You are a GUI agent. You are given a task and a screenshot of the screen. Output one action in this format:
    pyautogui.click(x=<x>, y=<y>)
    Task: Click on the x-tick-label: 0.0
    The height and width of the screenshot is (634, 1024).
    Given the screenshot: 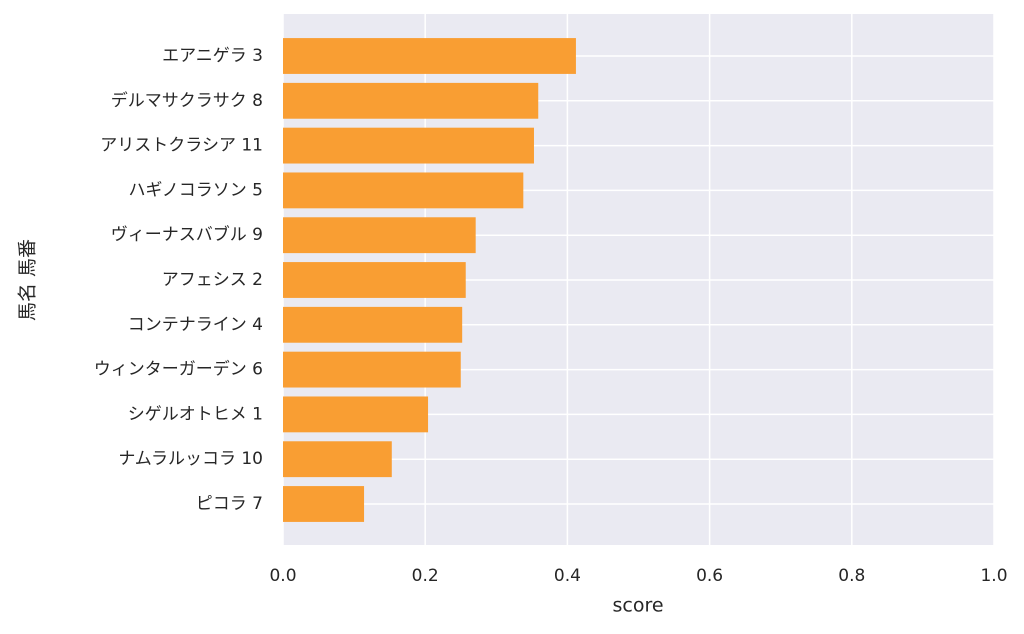 What is the action you would take?
    pyautogui.click(x=282, y=576)
    